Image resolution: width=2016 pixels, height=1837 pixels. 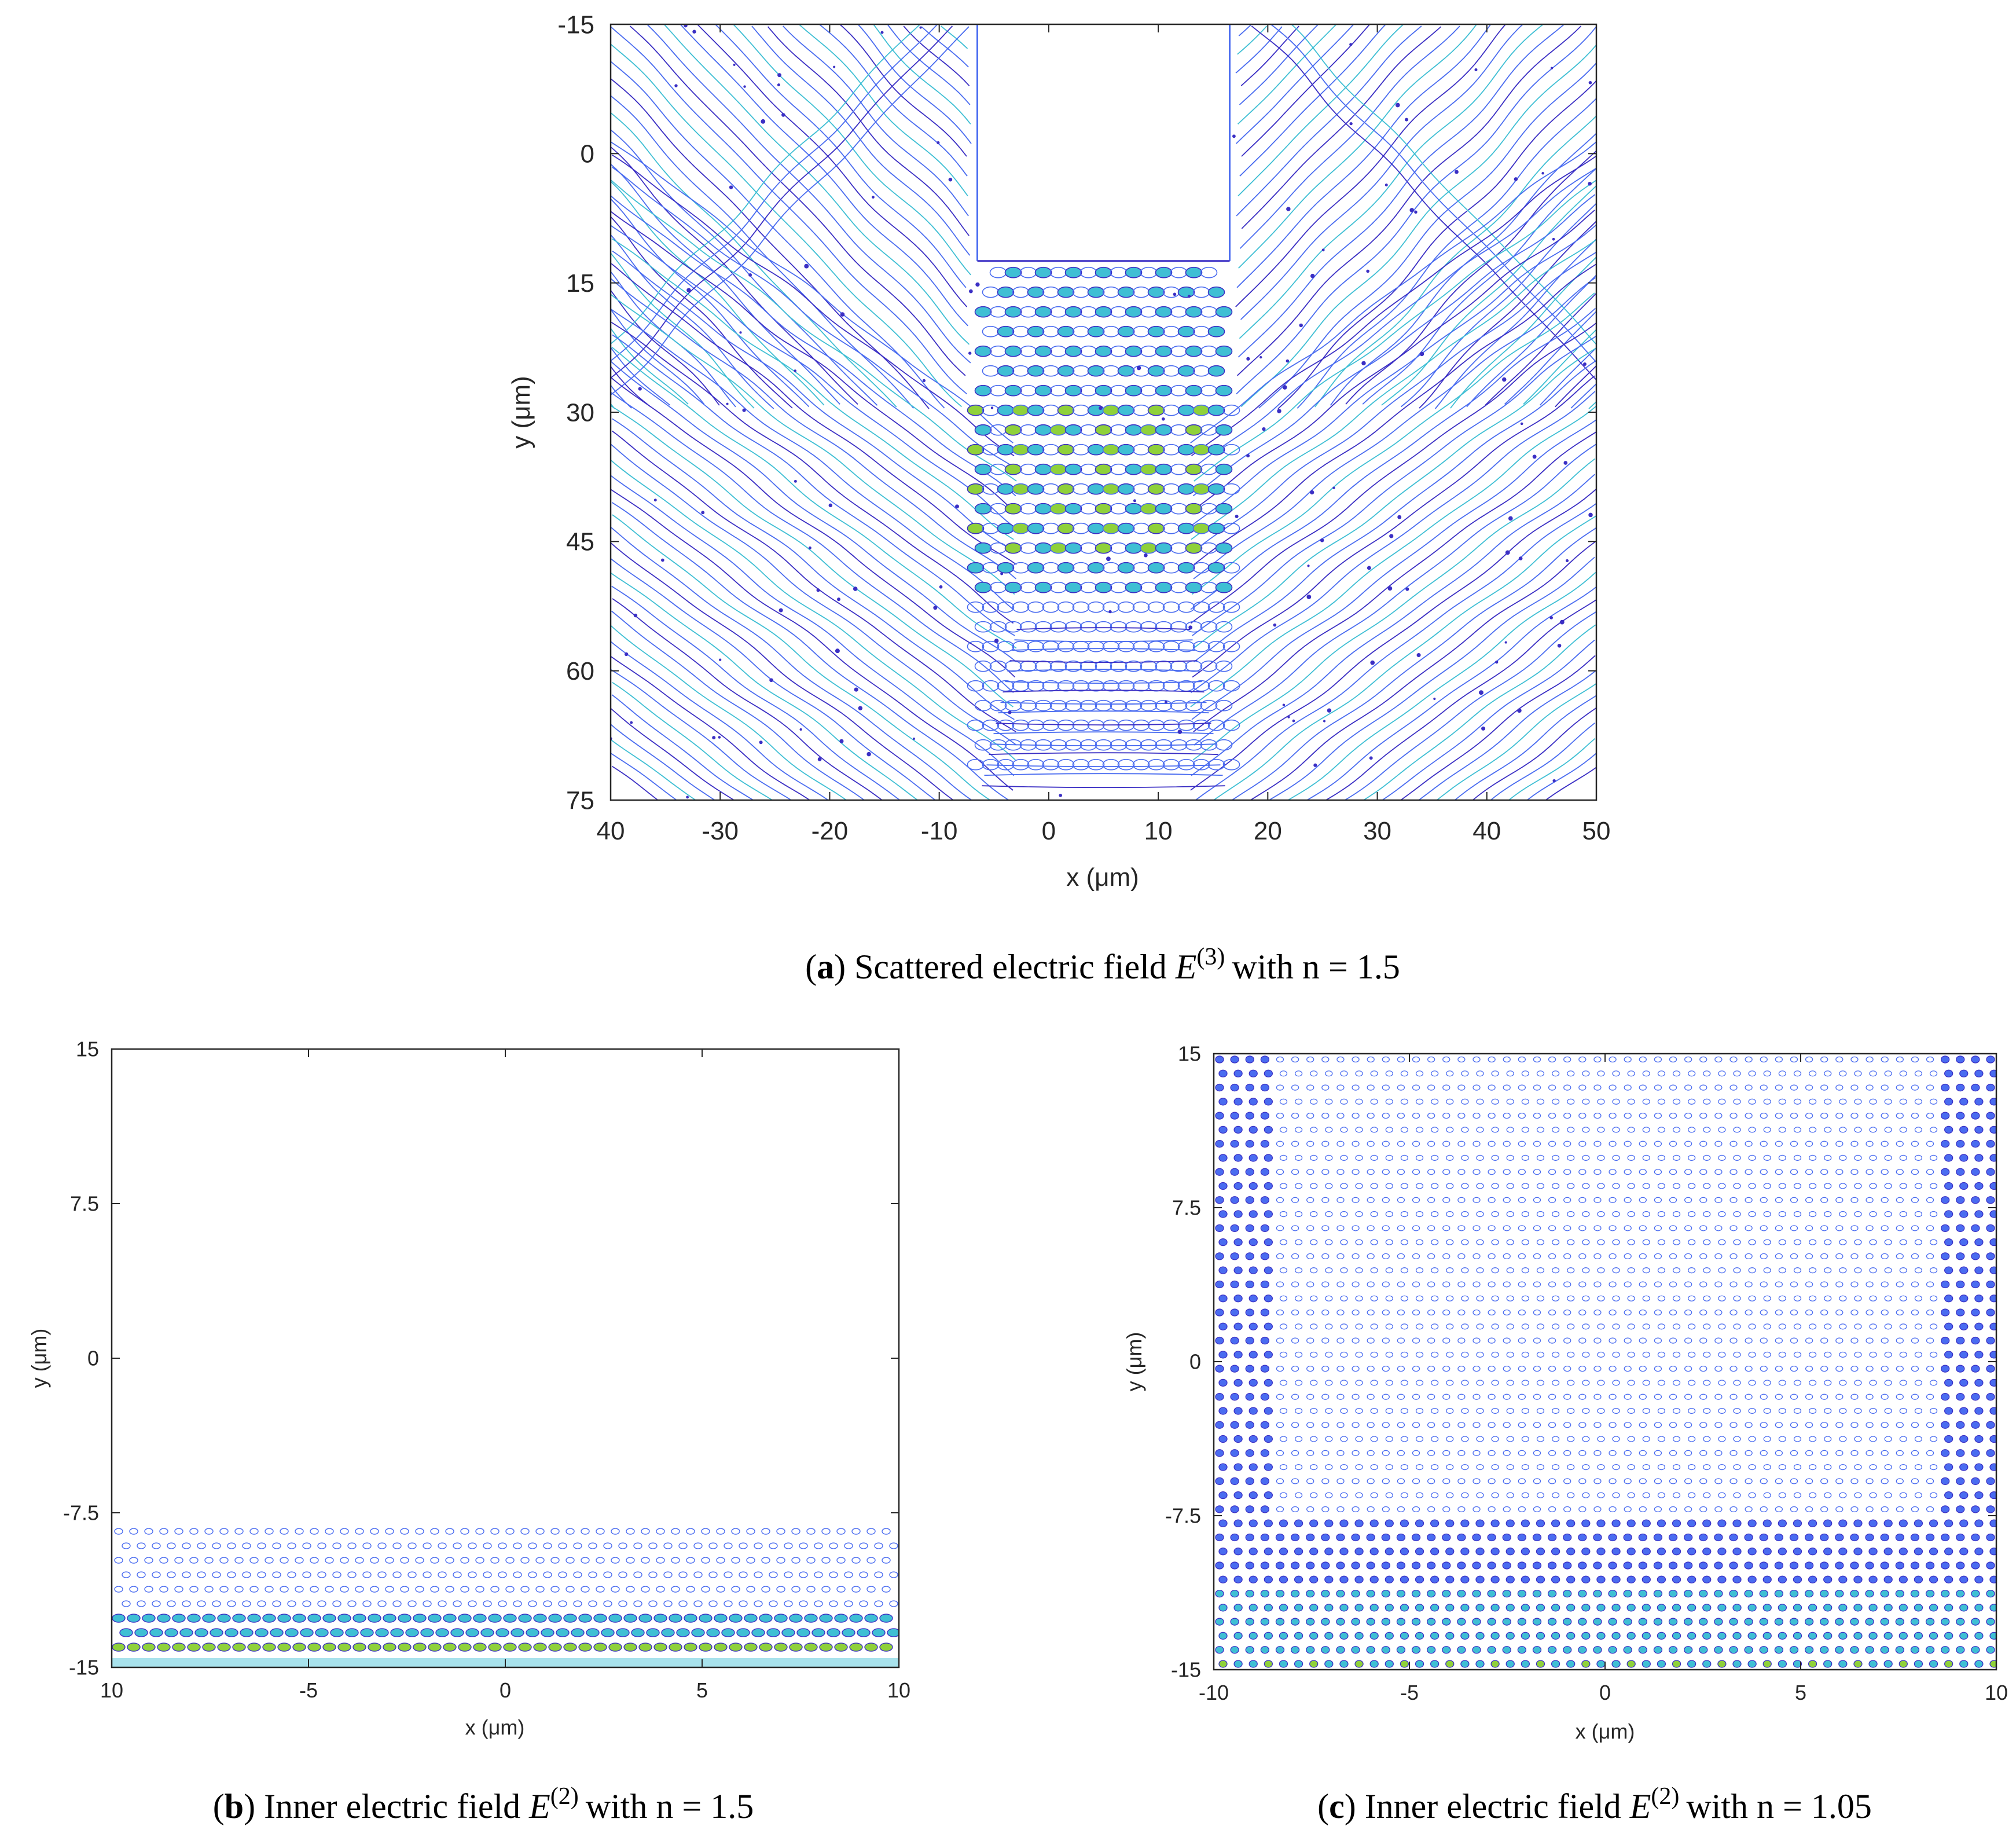 What do you see at coordinates (84, 1204) in the screenshot?
I see `y-tick-label: 7.5` at bounding box center [84, 1204].